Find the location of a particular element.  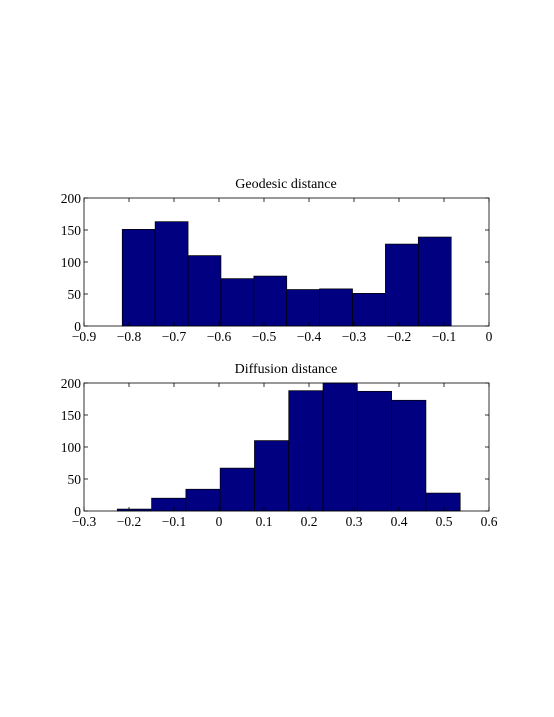

diffusion-y-tick-label: 100 is located at coordinates (71, 447).